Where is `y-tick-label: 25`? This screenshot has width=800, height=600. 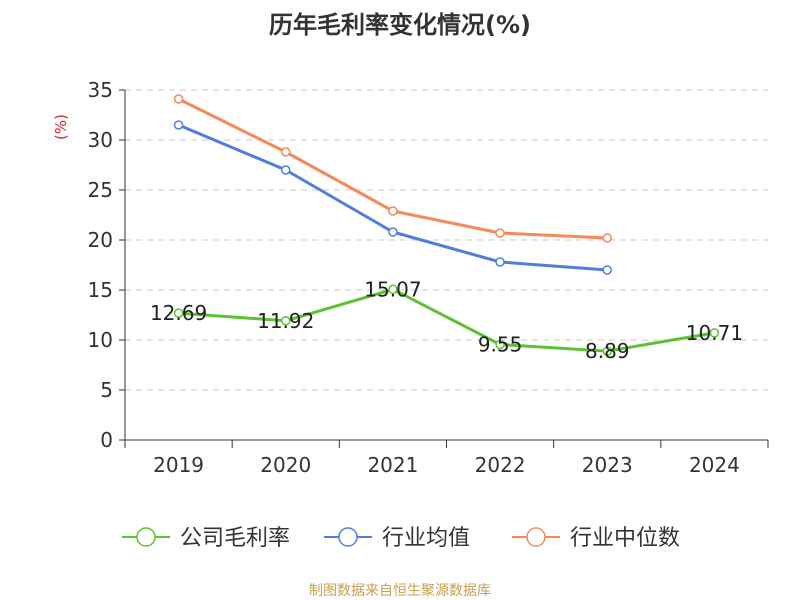 y-tick-label: 25 is located at coordinates (100, 190).